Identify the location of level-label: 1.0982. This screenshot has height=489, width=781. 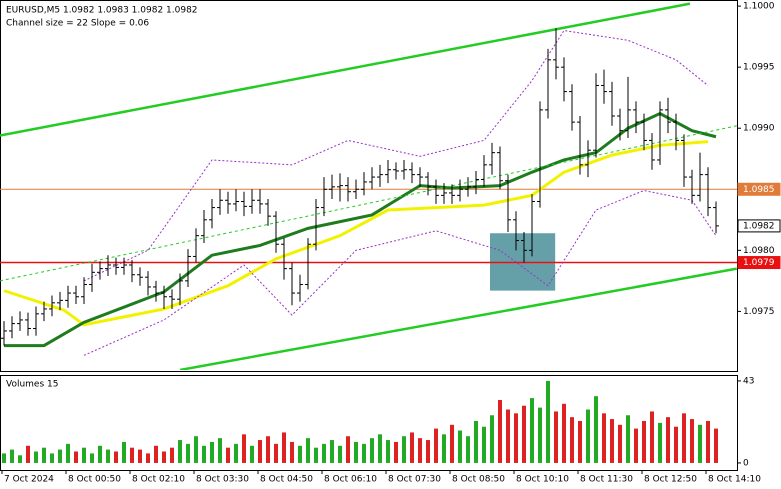
(759, 226).